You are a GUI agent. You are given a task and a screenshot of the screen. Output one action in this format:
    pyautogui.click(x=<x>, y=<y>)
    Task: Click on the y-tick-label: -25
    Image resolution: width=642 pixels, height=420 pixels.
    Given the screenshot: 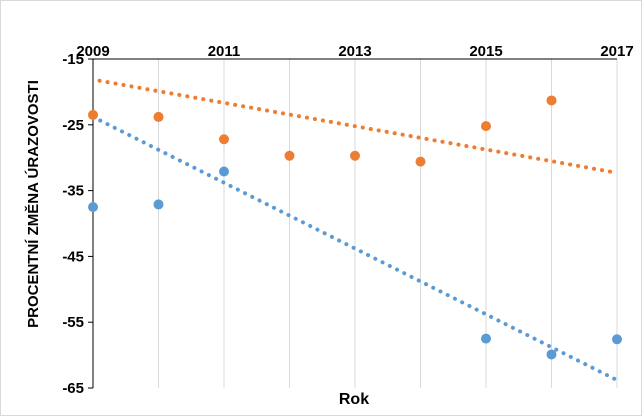 What is the action you would take?
    pyautogui.click(x=73, y=125)
    